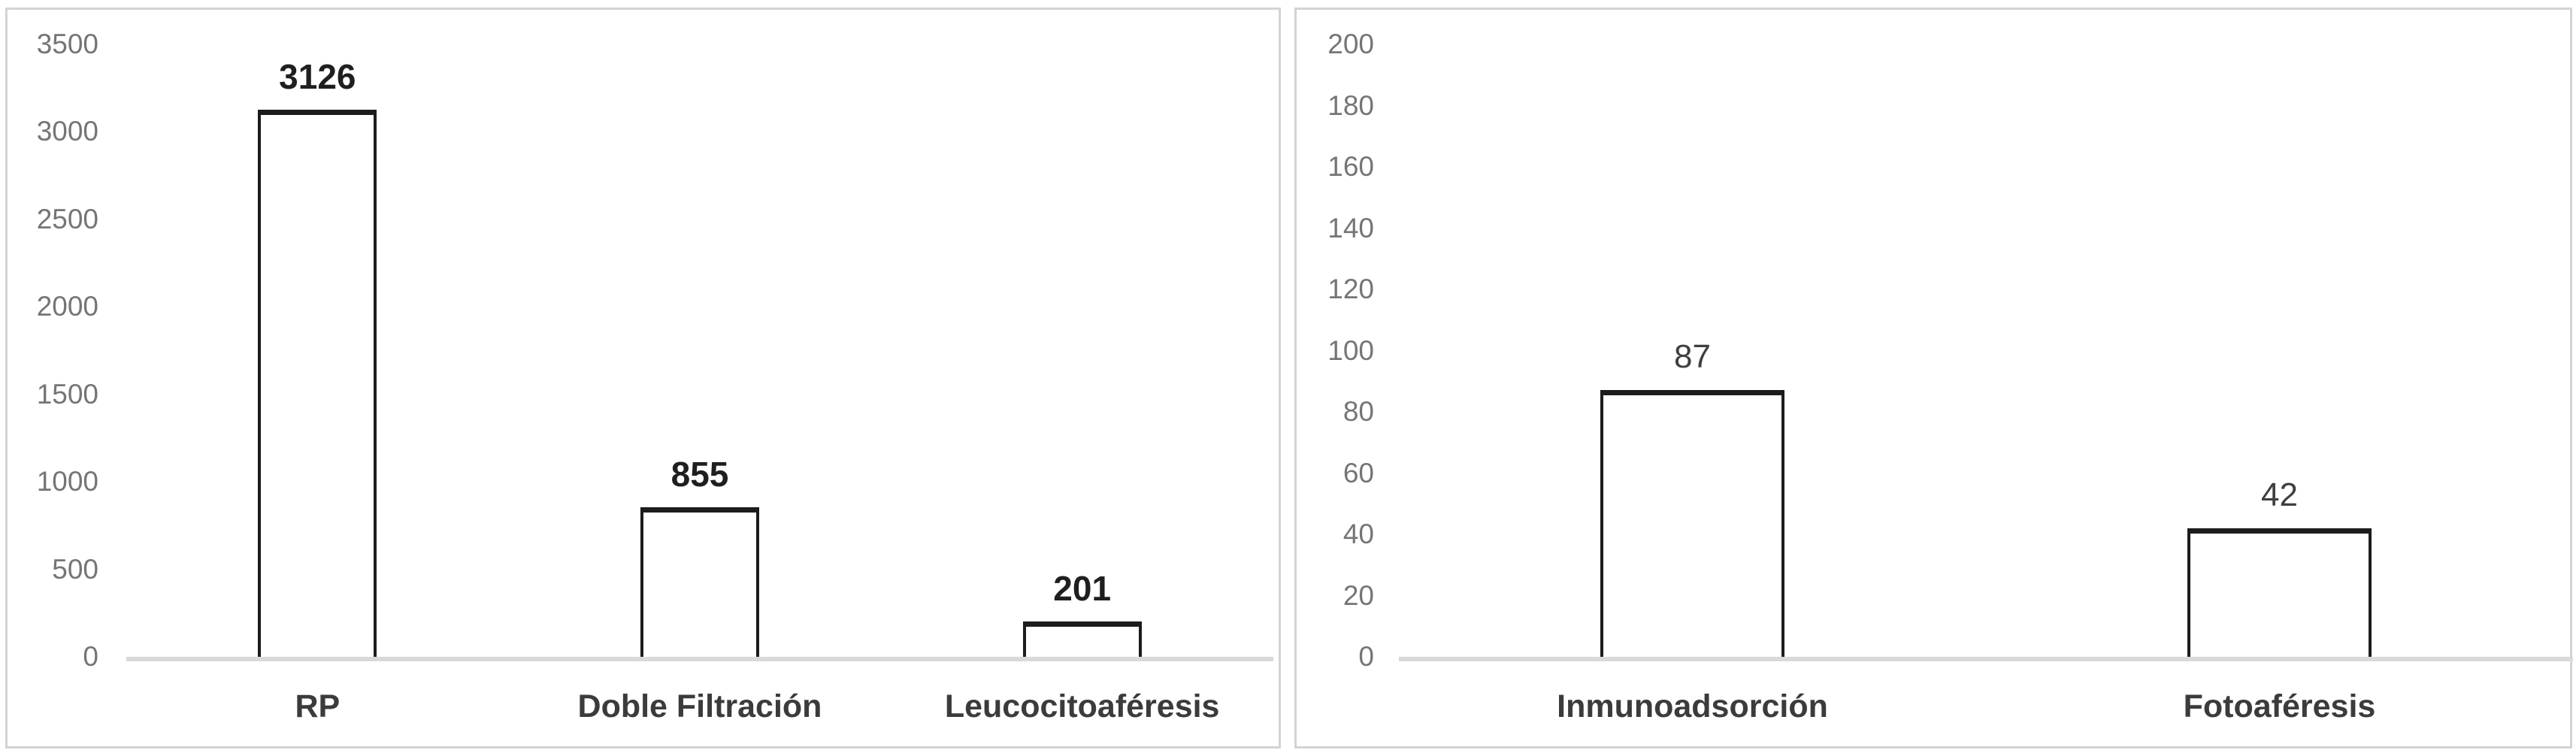  What do you see at coordinates (67, 482) in the screenshot?
I see `y-tick-label: 1000` at bounding box center [67, 482].